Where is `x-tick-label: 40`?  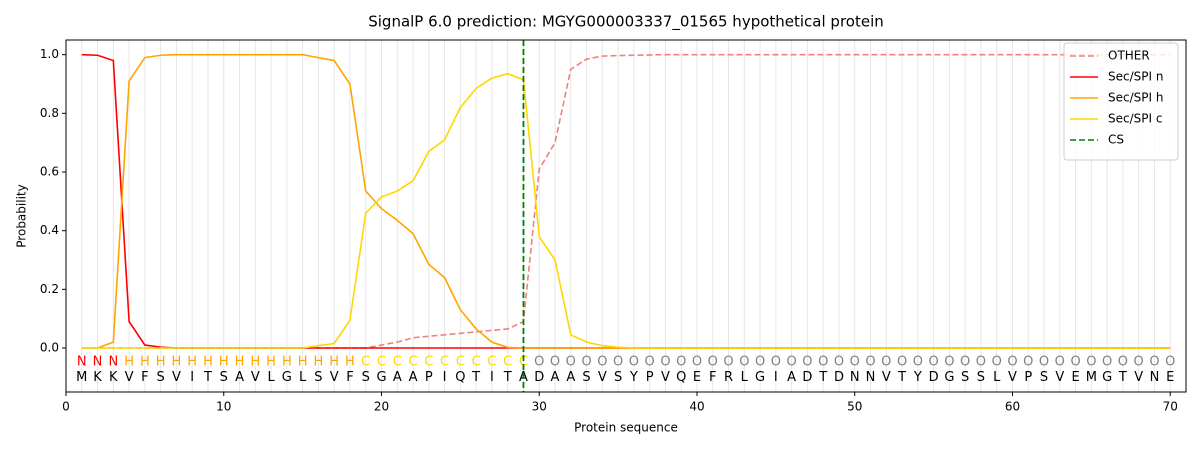
x-tick-label: 40 is located at coordinates (696, 407).